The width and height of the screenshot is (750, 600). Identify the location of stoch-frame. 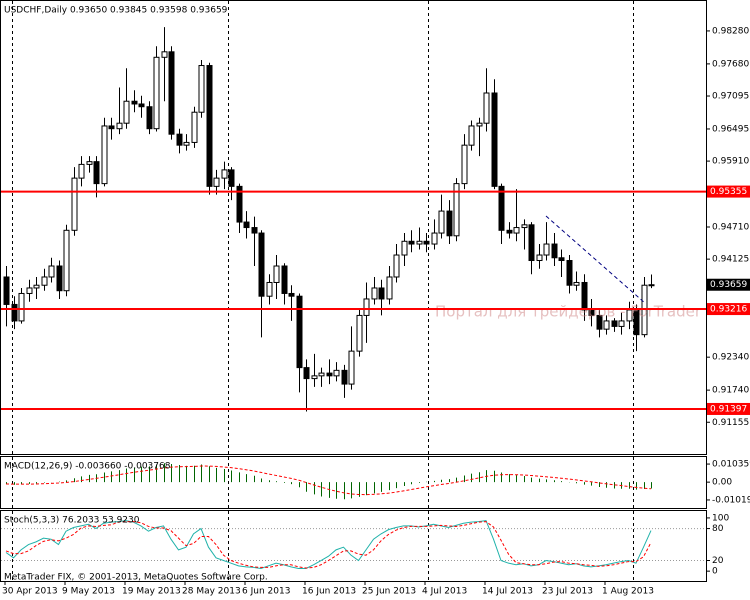
(353, 546).